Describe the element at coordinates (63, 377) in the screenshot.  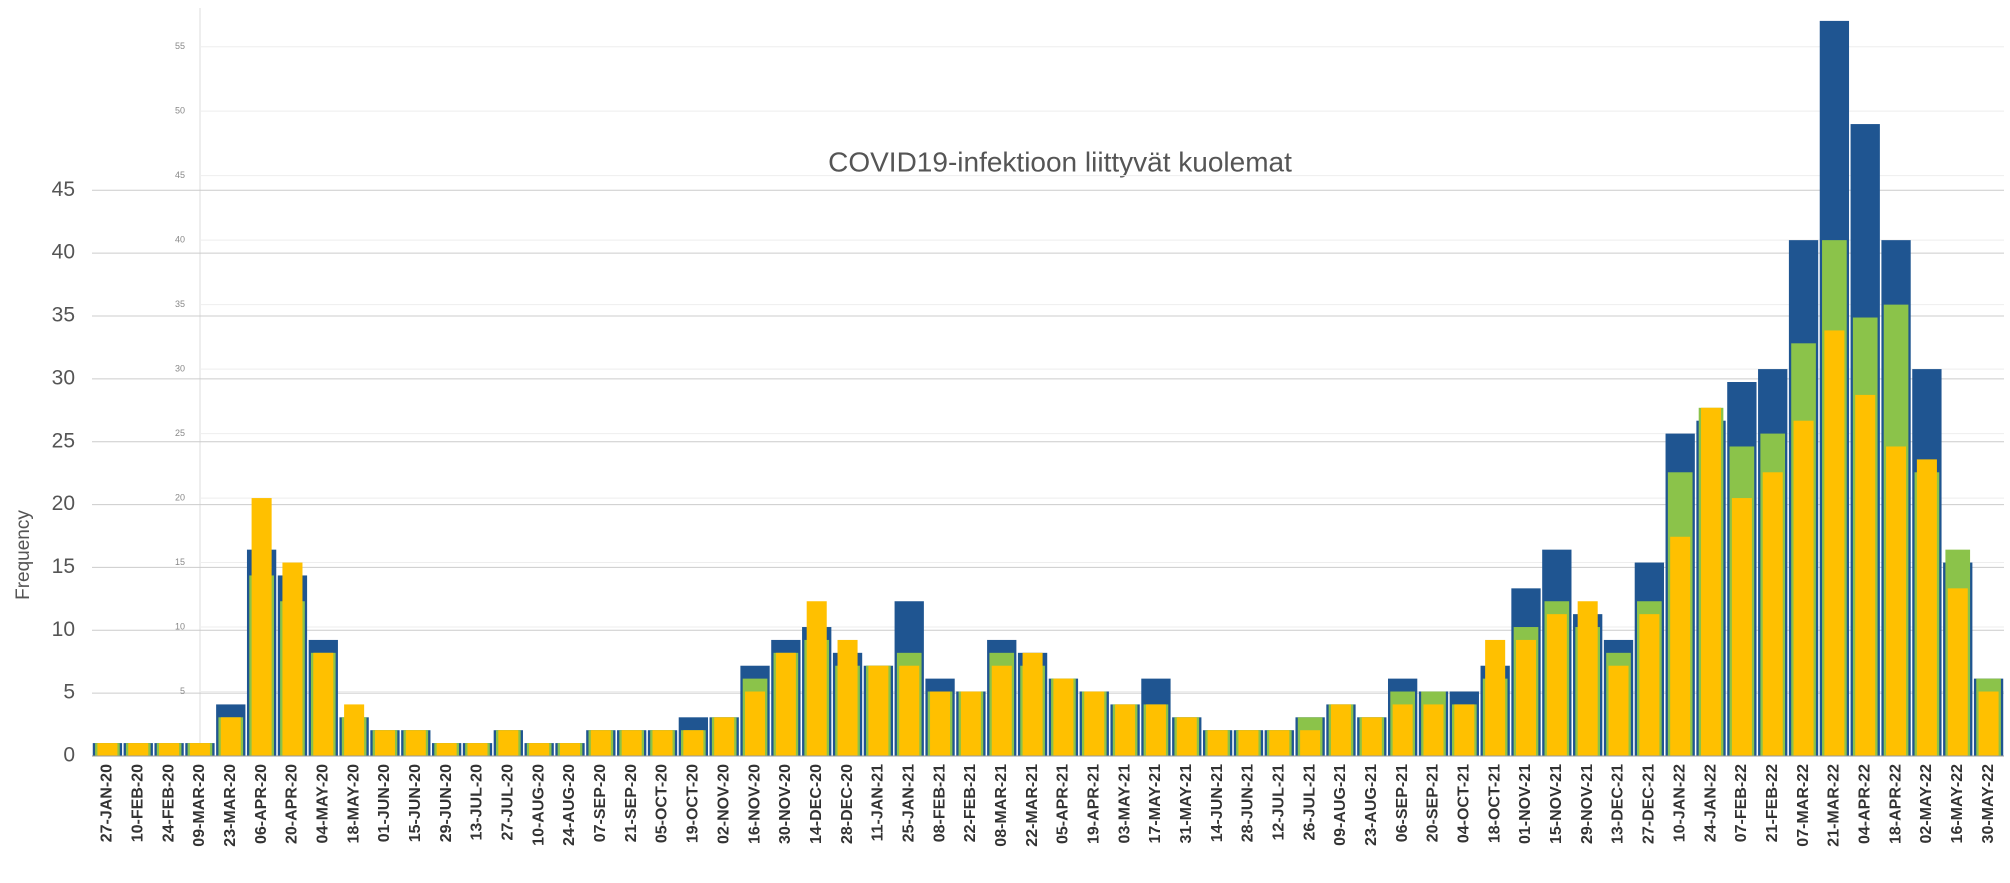
I see `y2-tick-label: 30` at that location.